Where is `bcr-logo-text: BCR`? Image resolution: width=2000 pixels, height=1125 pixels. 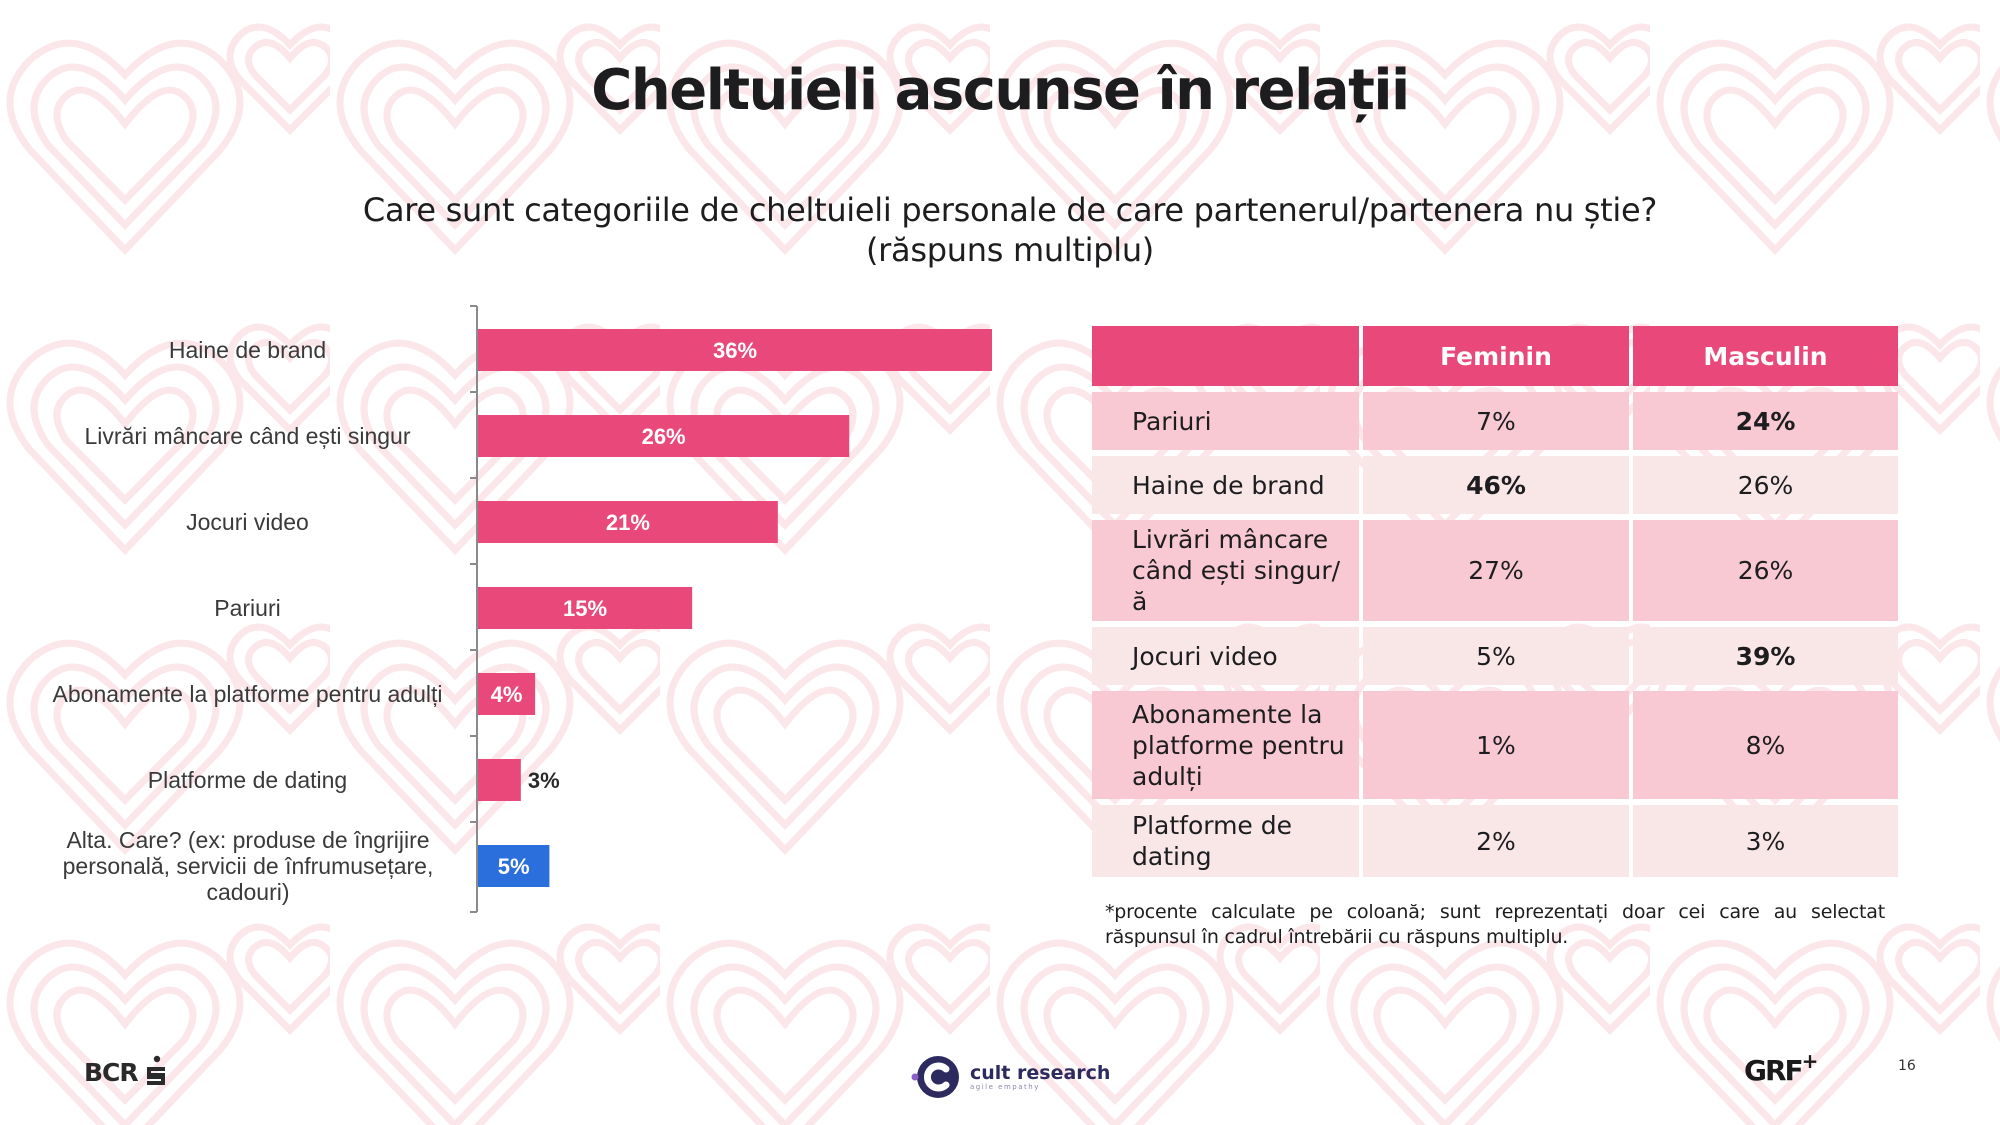 bcr-logo-text: BCR is located at coordinates (111, 1072).